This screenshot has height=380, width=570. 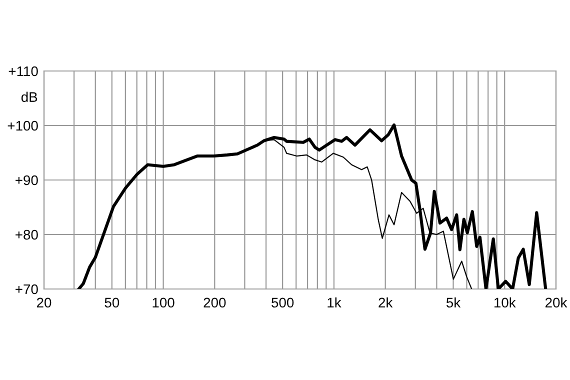 I want to click on x-tick-label: 2k, so click(x=385, y=302).